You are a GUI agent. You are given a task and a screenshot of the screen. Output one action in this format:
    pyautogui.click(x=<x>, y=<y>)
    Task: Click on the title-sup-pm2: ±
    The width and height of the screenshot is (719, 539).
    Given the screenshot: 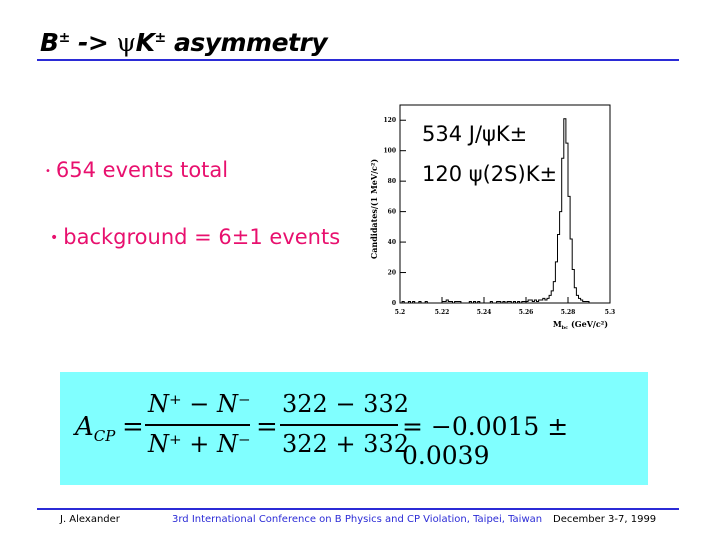 What is the action you would take?
    pyautogui.click(x=160, y=38)
    